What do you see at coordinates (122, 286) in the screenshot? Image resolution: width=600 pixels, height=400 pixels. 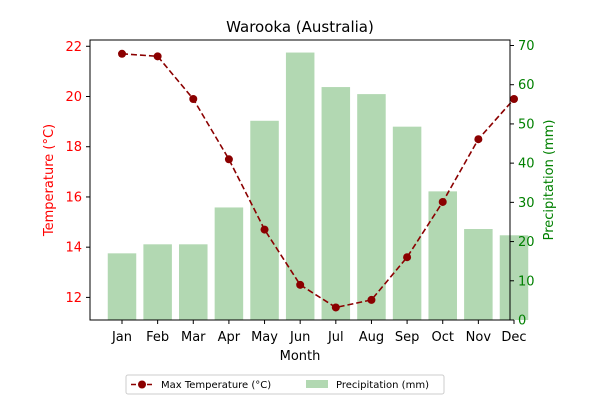 I see `precipitation-bar-jan` at bounding box center [122, 286].